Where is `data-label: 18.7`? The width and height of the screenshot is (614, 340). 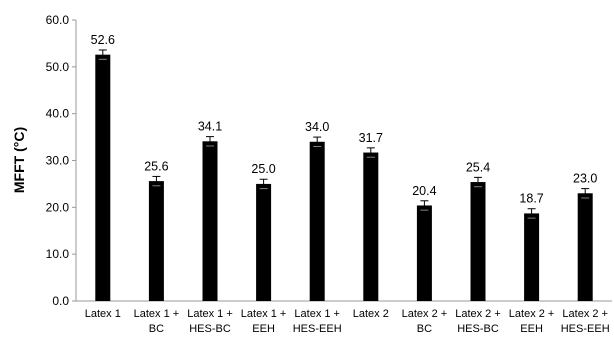
data-label: 18.7 is located at coordinates (531, 199).